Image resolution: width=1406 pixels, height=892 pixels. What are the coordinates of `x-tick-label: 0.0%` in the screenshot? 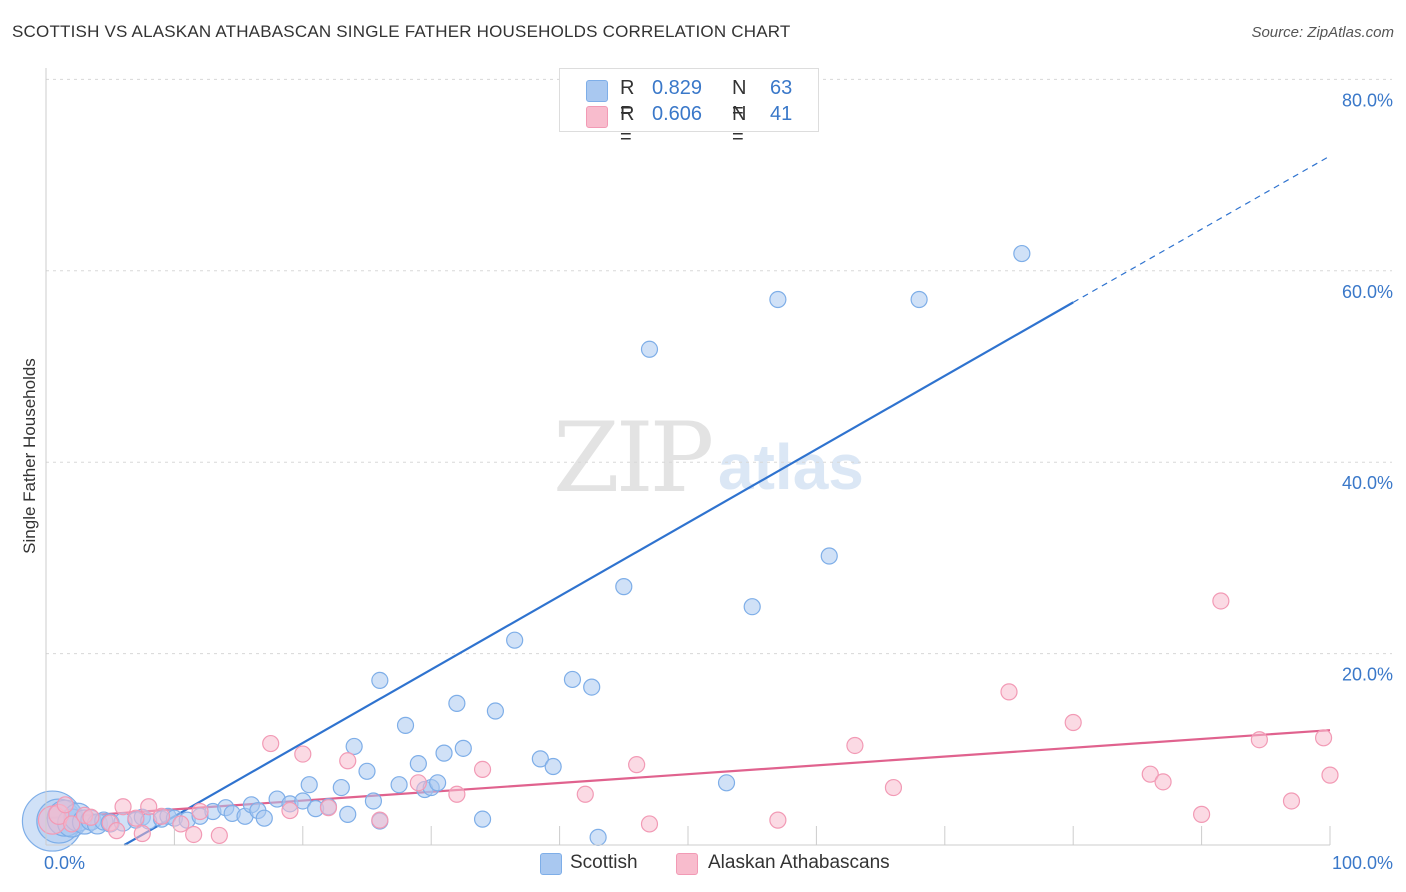 It's located at (64, 863).